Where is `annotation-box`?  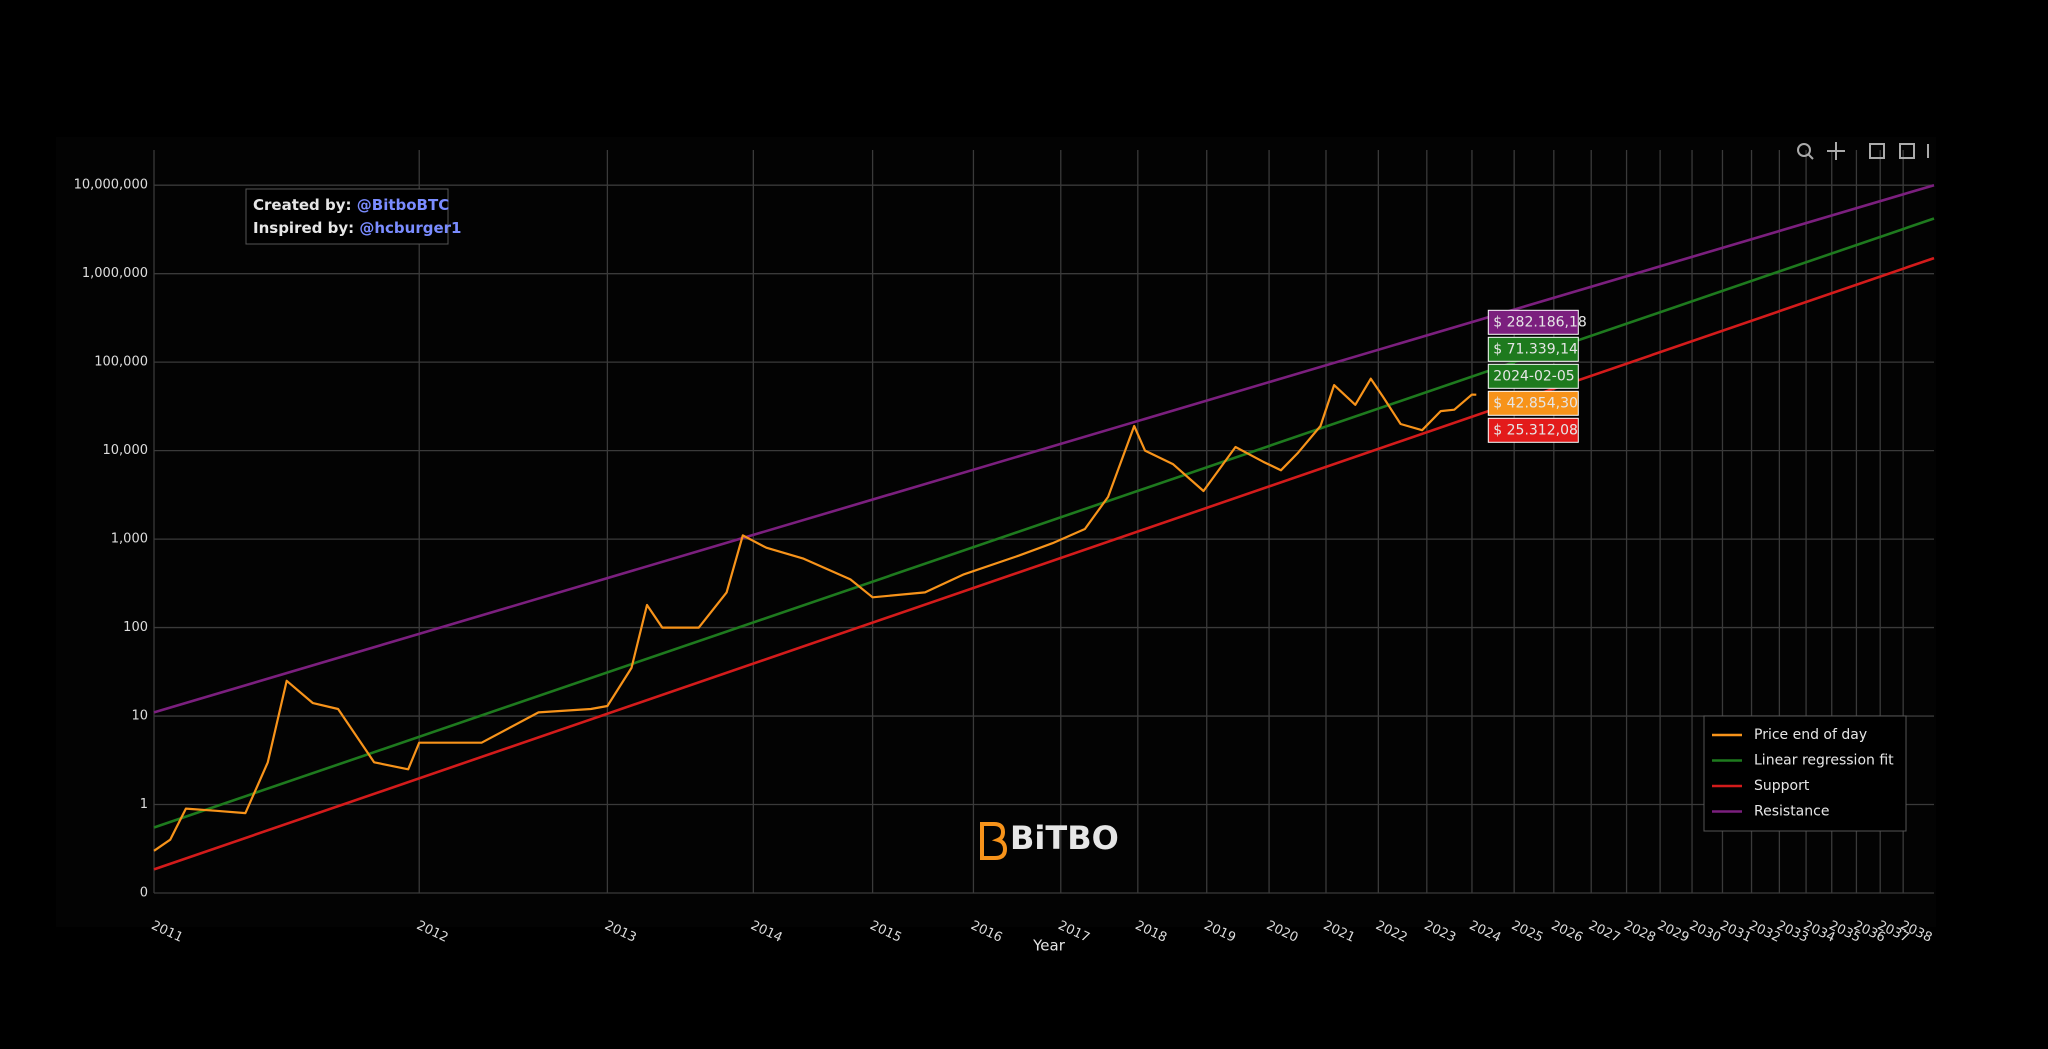
annotation-box is located at coordinates (347, 216).